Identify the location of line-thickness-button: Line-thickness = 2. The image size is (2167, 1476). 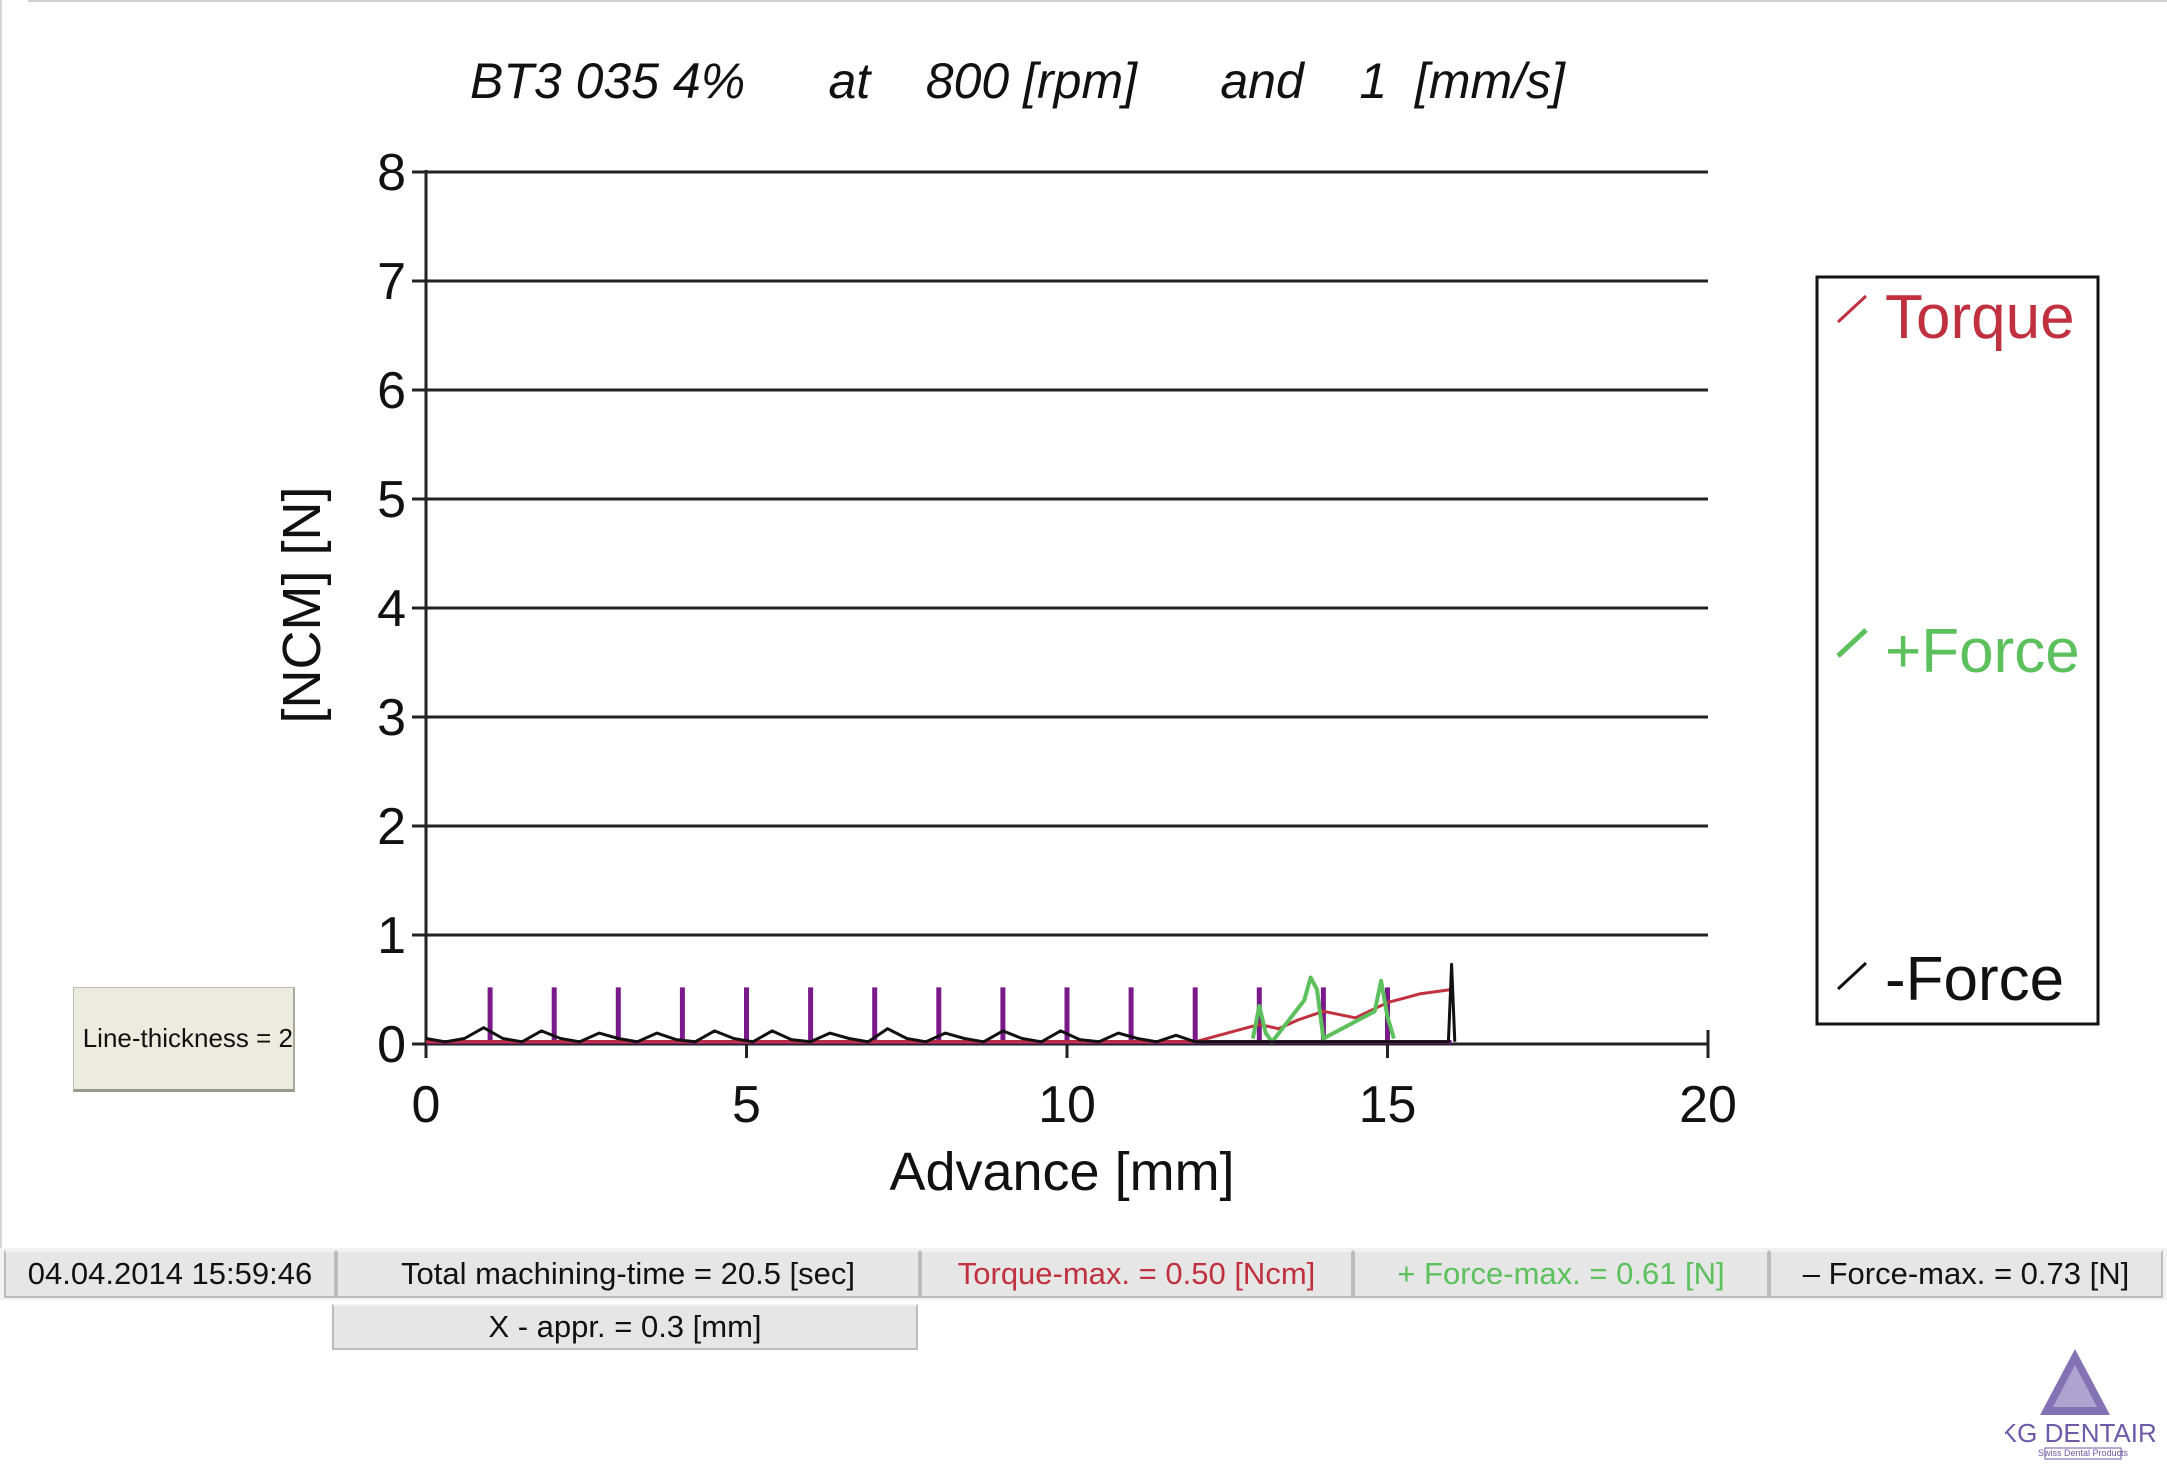
(184, 1039).